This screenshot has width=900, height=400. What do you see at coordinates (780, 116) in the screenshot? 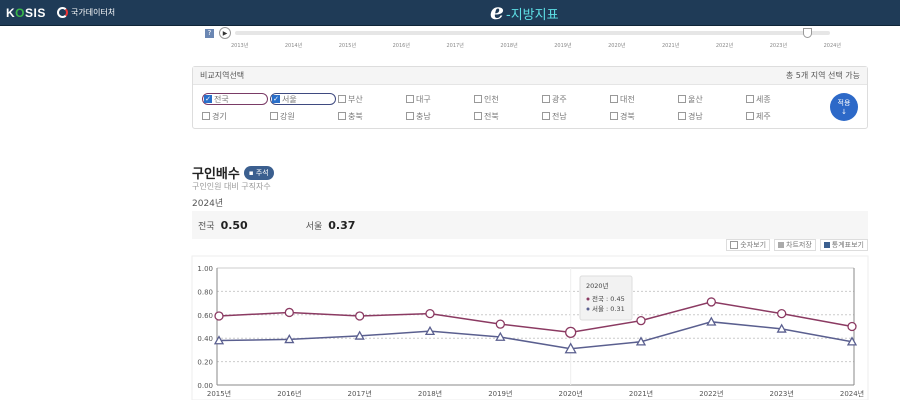
I see `region-checkbox-17: 제주` at bounding box center [780, 116].